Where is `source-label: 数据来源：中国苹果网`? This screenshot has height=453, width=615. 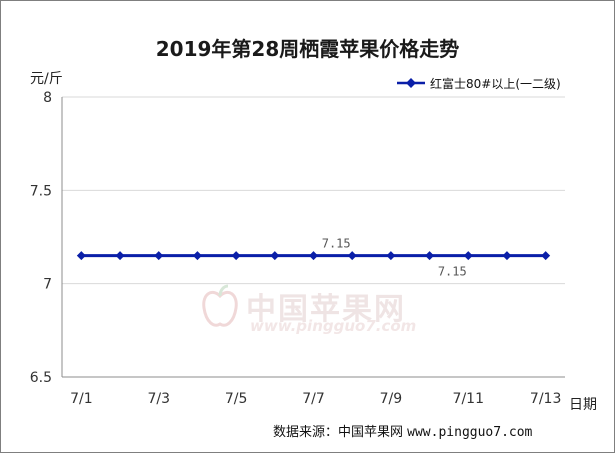
source-label: 数据来源：中国苹果网 is located at coordinates (338, 432).